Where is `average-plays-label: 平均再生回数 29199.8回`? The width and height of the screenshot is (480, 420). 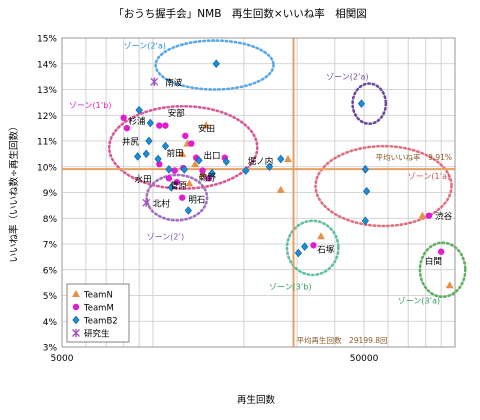 average-plays-label: 平均再生回数 29199.8回 is located at coordinates (342, 340).